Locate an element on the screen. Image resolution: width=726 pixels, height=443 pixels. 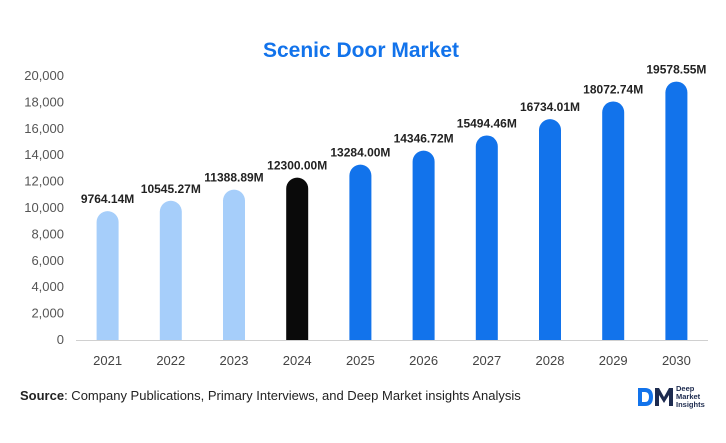
y-tick-label: 14,000 is located at coordinates (44, 154).